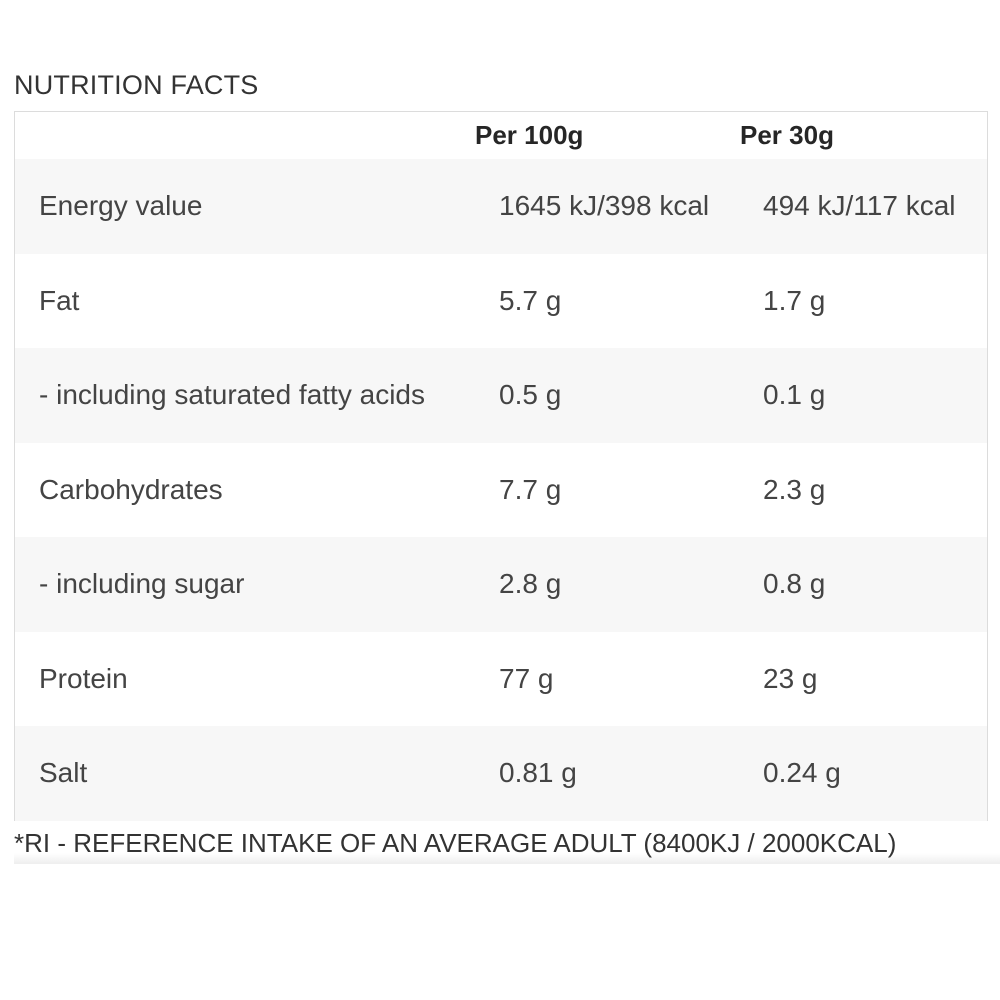  I want to click on value-per-30g: 0.8 g, so click(794, 584).